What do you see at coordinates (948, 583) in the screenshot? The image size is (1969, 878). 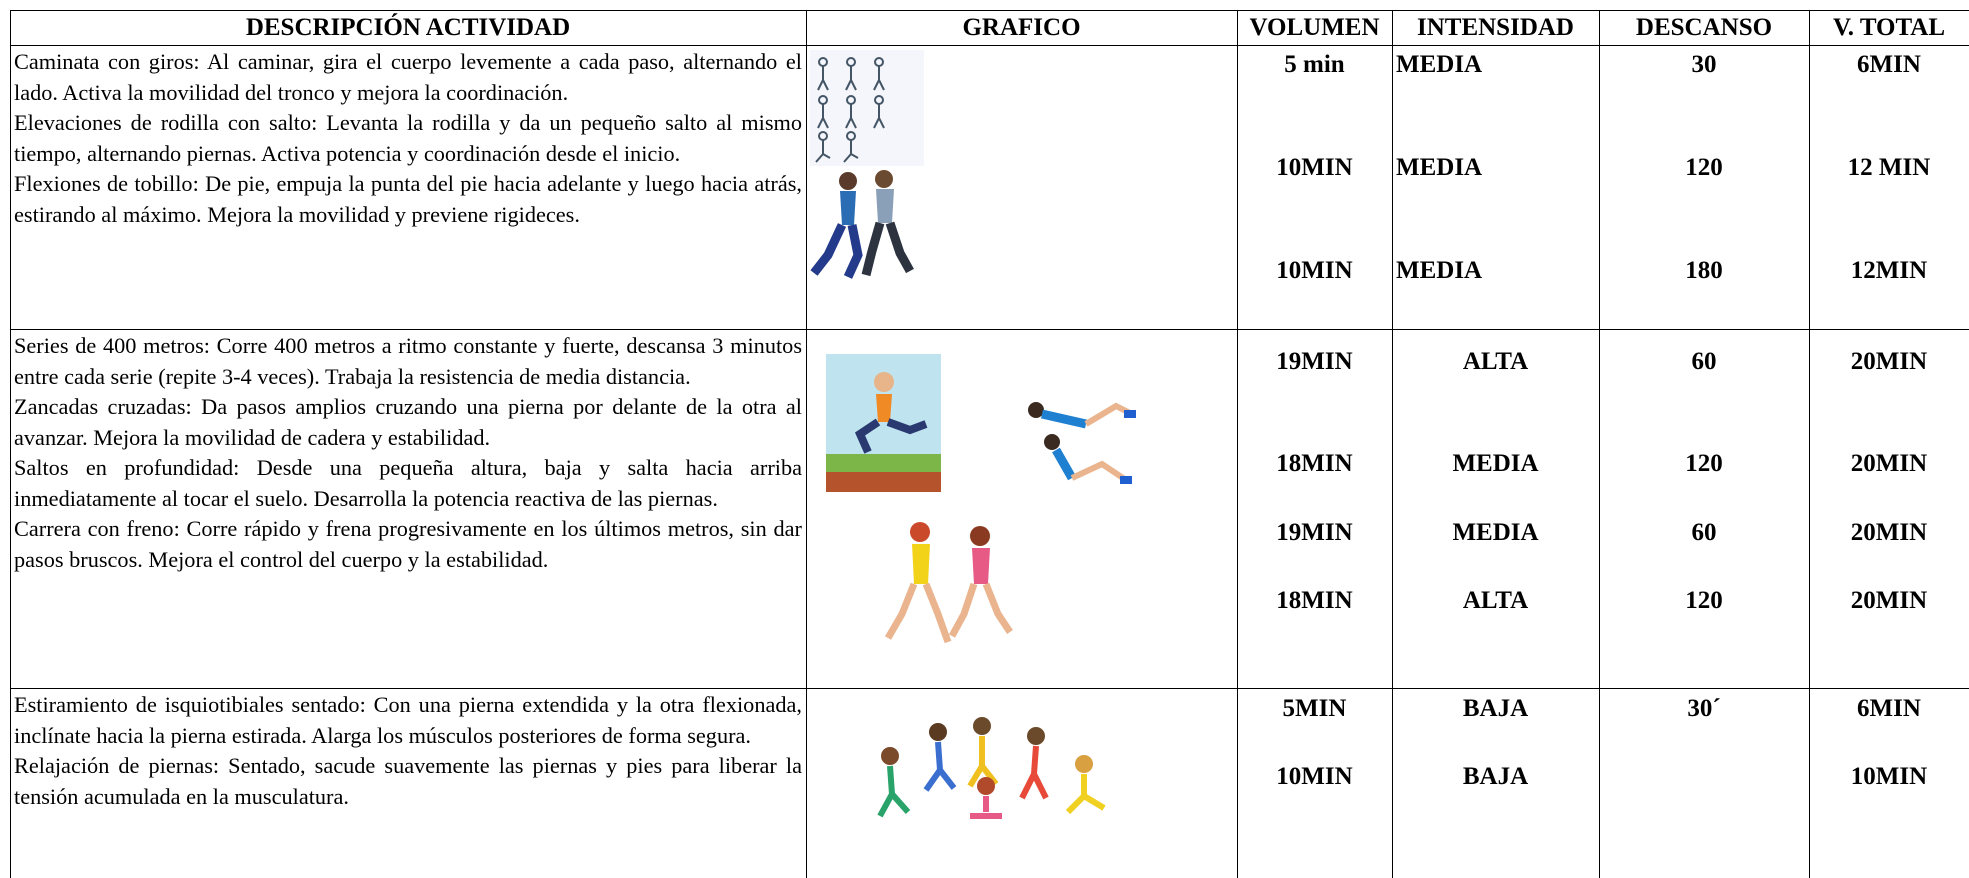 I see `race-image` at bounding box center [948, 583].